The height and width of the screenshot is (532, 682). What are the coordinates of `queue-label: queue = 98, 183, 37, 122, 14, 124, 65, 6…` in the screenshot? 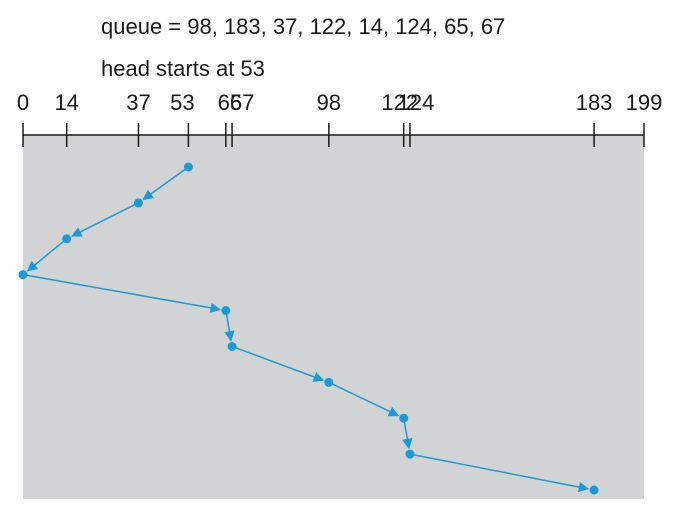 It's located at (303, 26).